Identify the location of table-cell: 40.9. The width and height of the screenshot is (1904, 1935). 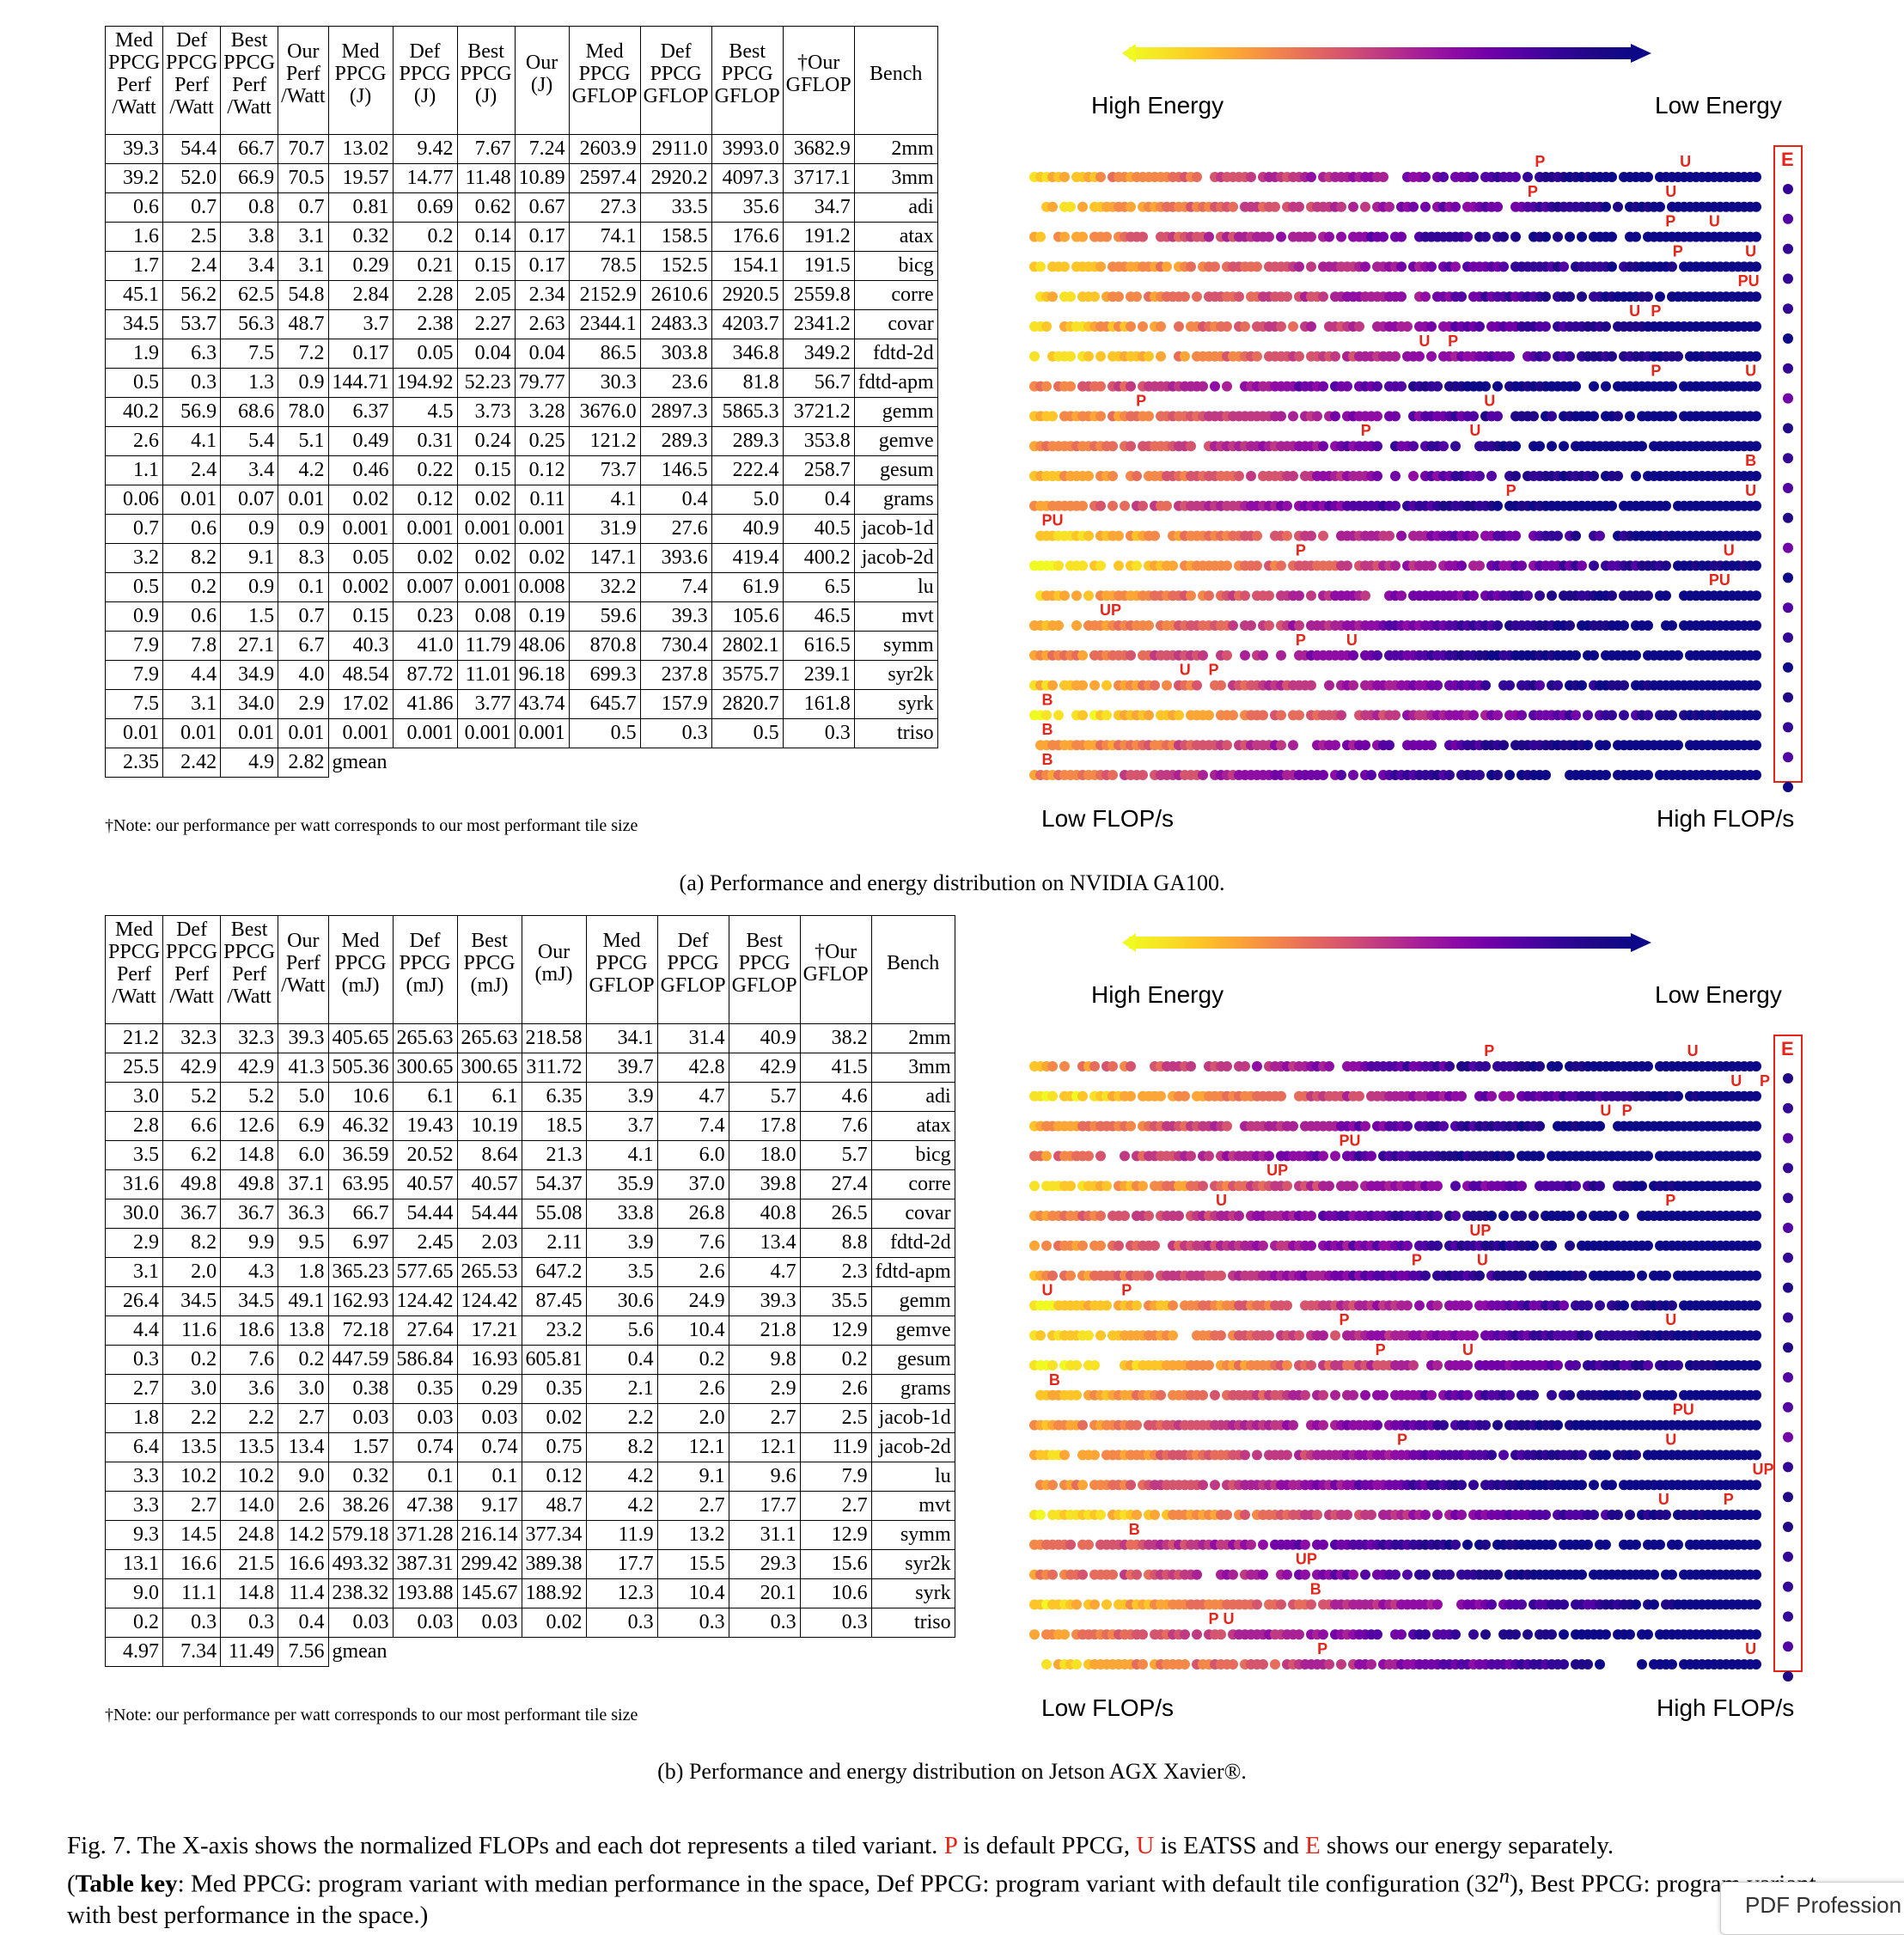
(765, 1038).